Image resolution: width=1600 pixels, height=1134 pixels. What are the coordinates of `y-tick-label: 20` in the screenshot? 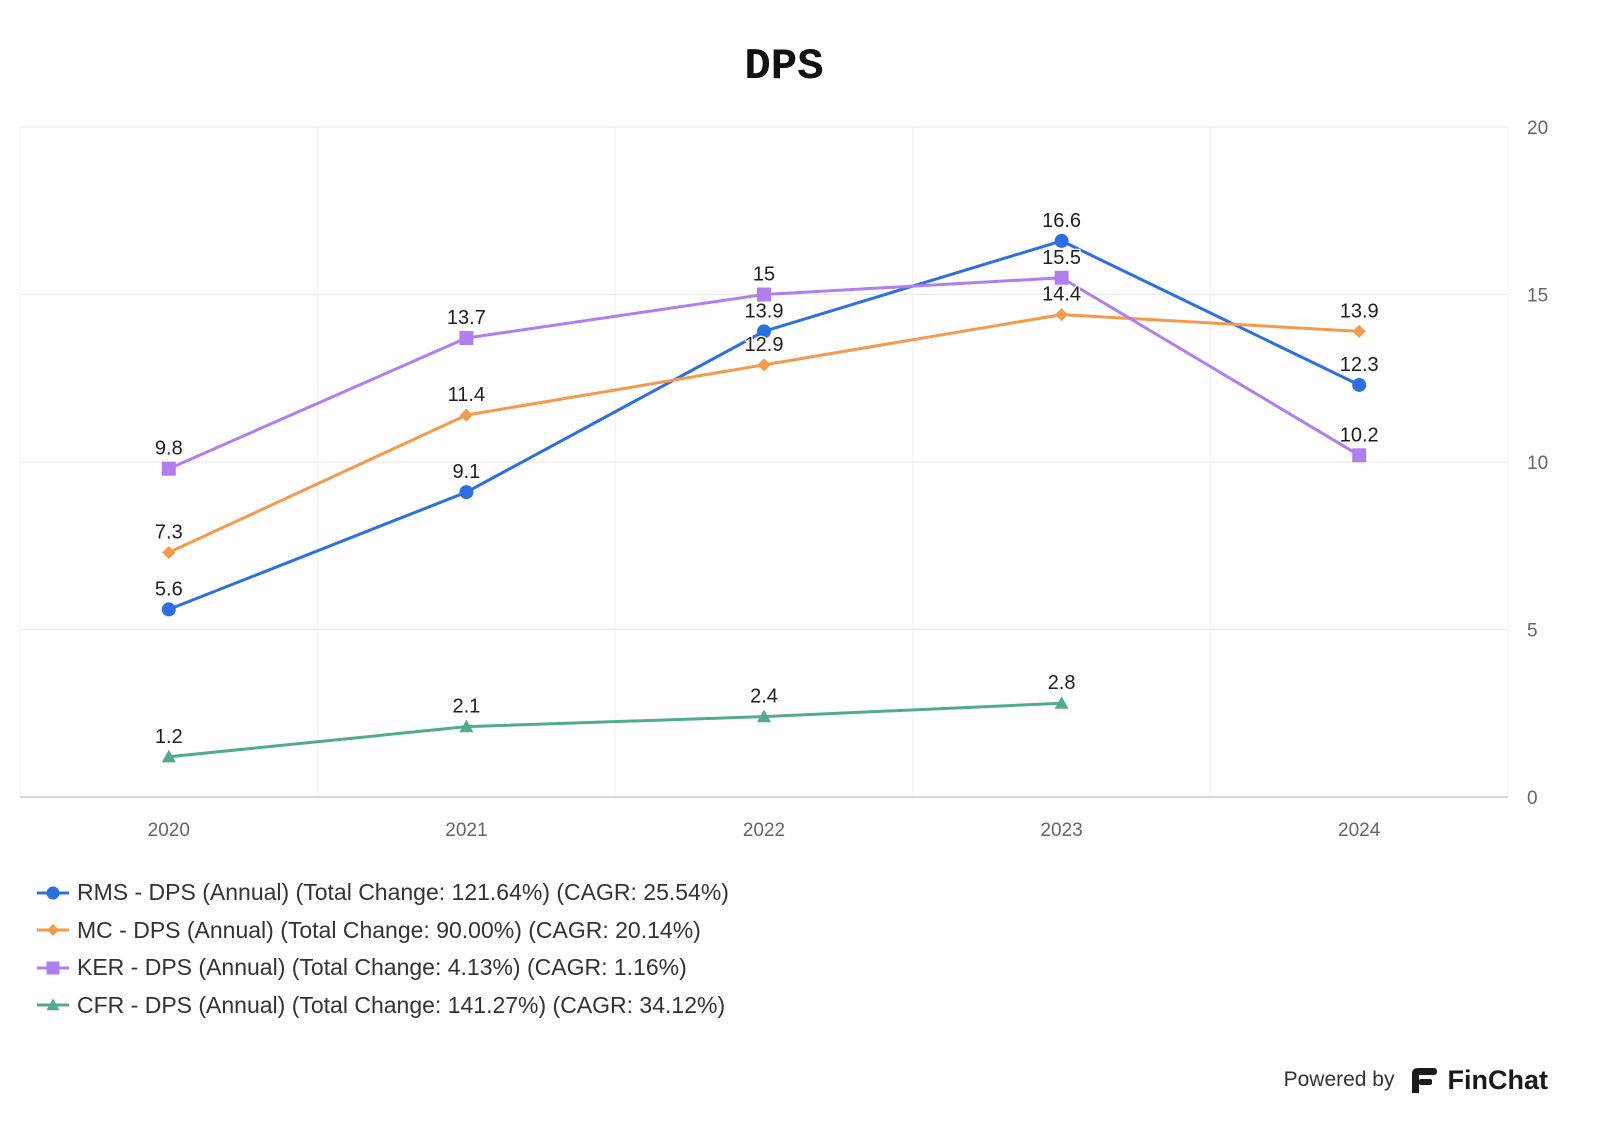 It's located at (1537, 128).